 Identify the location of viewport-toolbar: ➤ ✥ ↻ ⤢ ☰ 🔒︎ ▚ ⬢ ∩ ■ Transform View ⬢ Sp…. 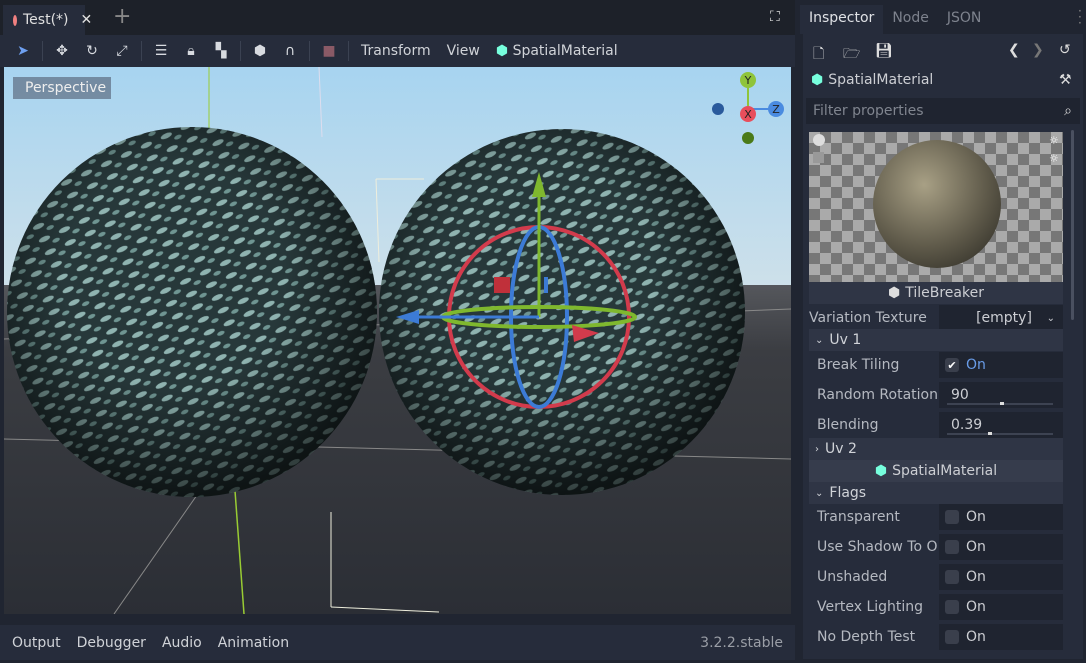
(397, 51).